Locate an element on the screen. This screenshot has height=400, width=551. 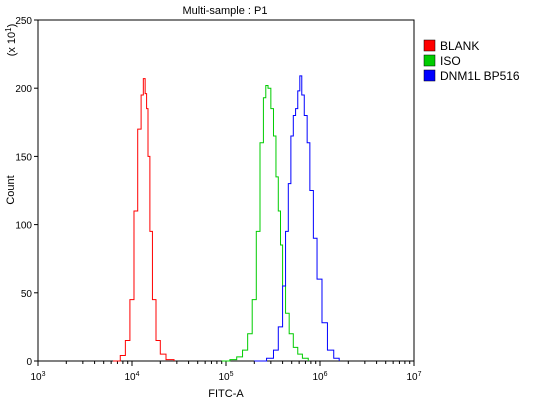
y-multiplier-label: (x 101) is located at coordinates (11, 40).